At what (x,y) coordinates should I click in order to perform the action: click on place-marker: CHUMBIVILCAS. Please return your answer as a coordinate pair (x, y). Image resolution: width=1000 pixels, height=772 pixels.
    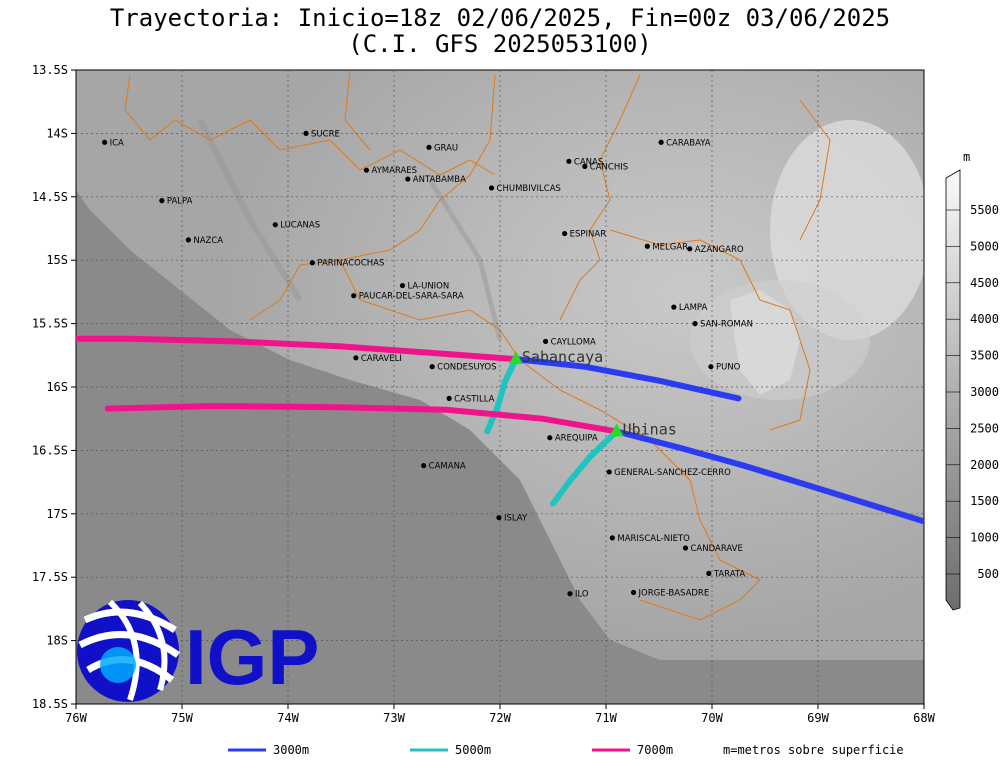
    Looking at the image, I should click on (524, 189).